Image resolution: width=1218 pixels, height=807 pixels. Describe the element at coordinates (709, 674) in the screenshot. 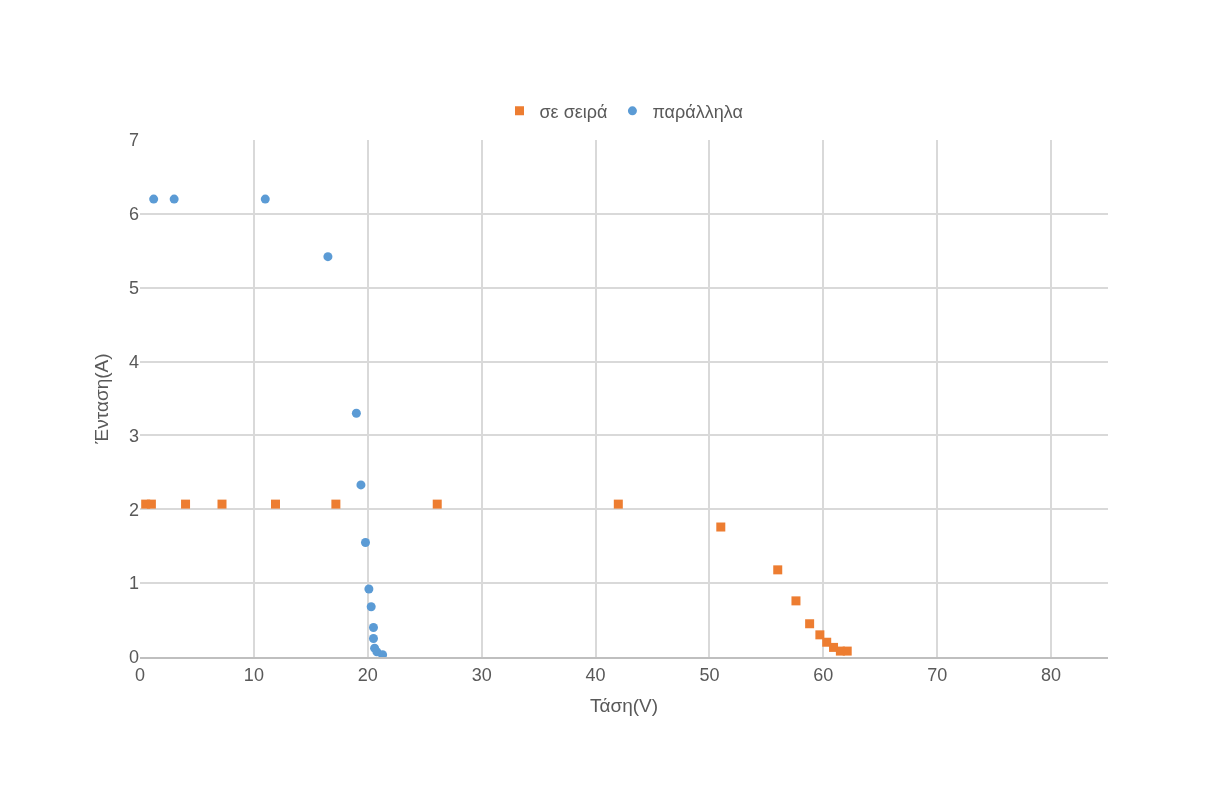

I see `x-tick-label: 50` at that location.